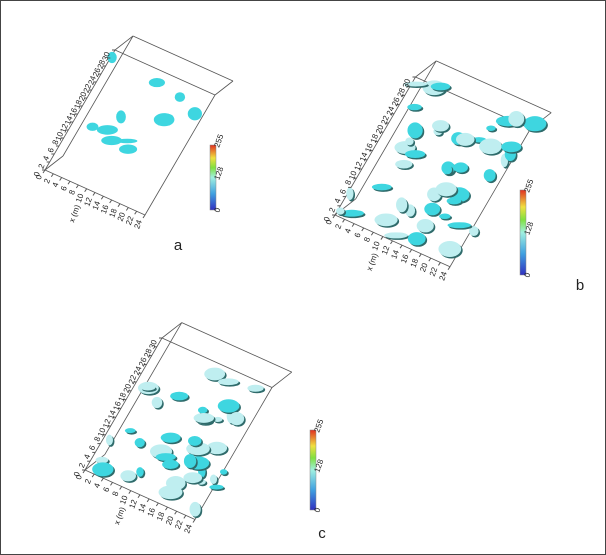  Describe the element at coordinates (88, 481) in the screenshot. I see `x-tick-label: 2` at that location.